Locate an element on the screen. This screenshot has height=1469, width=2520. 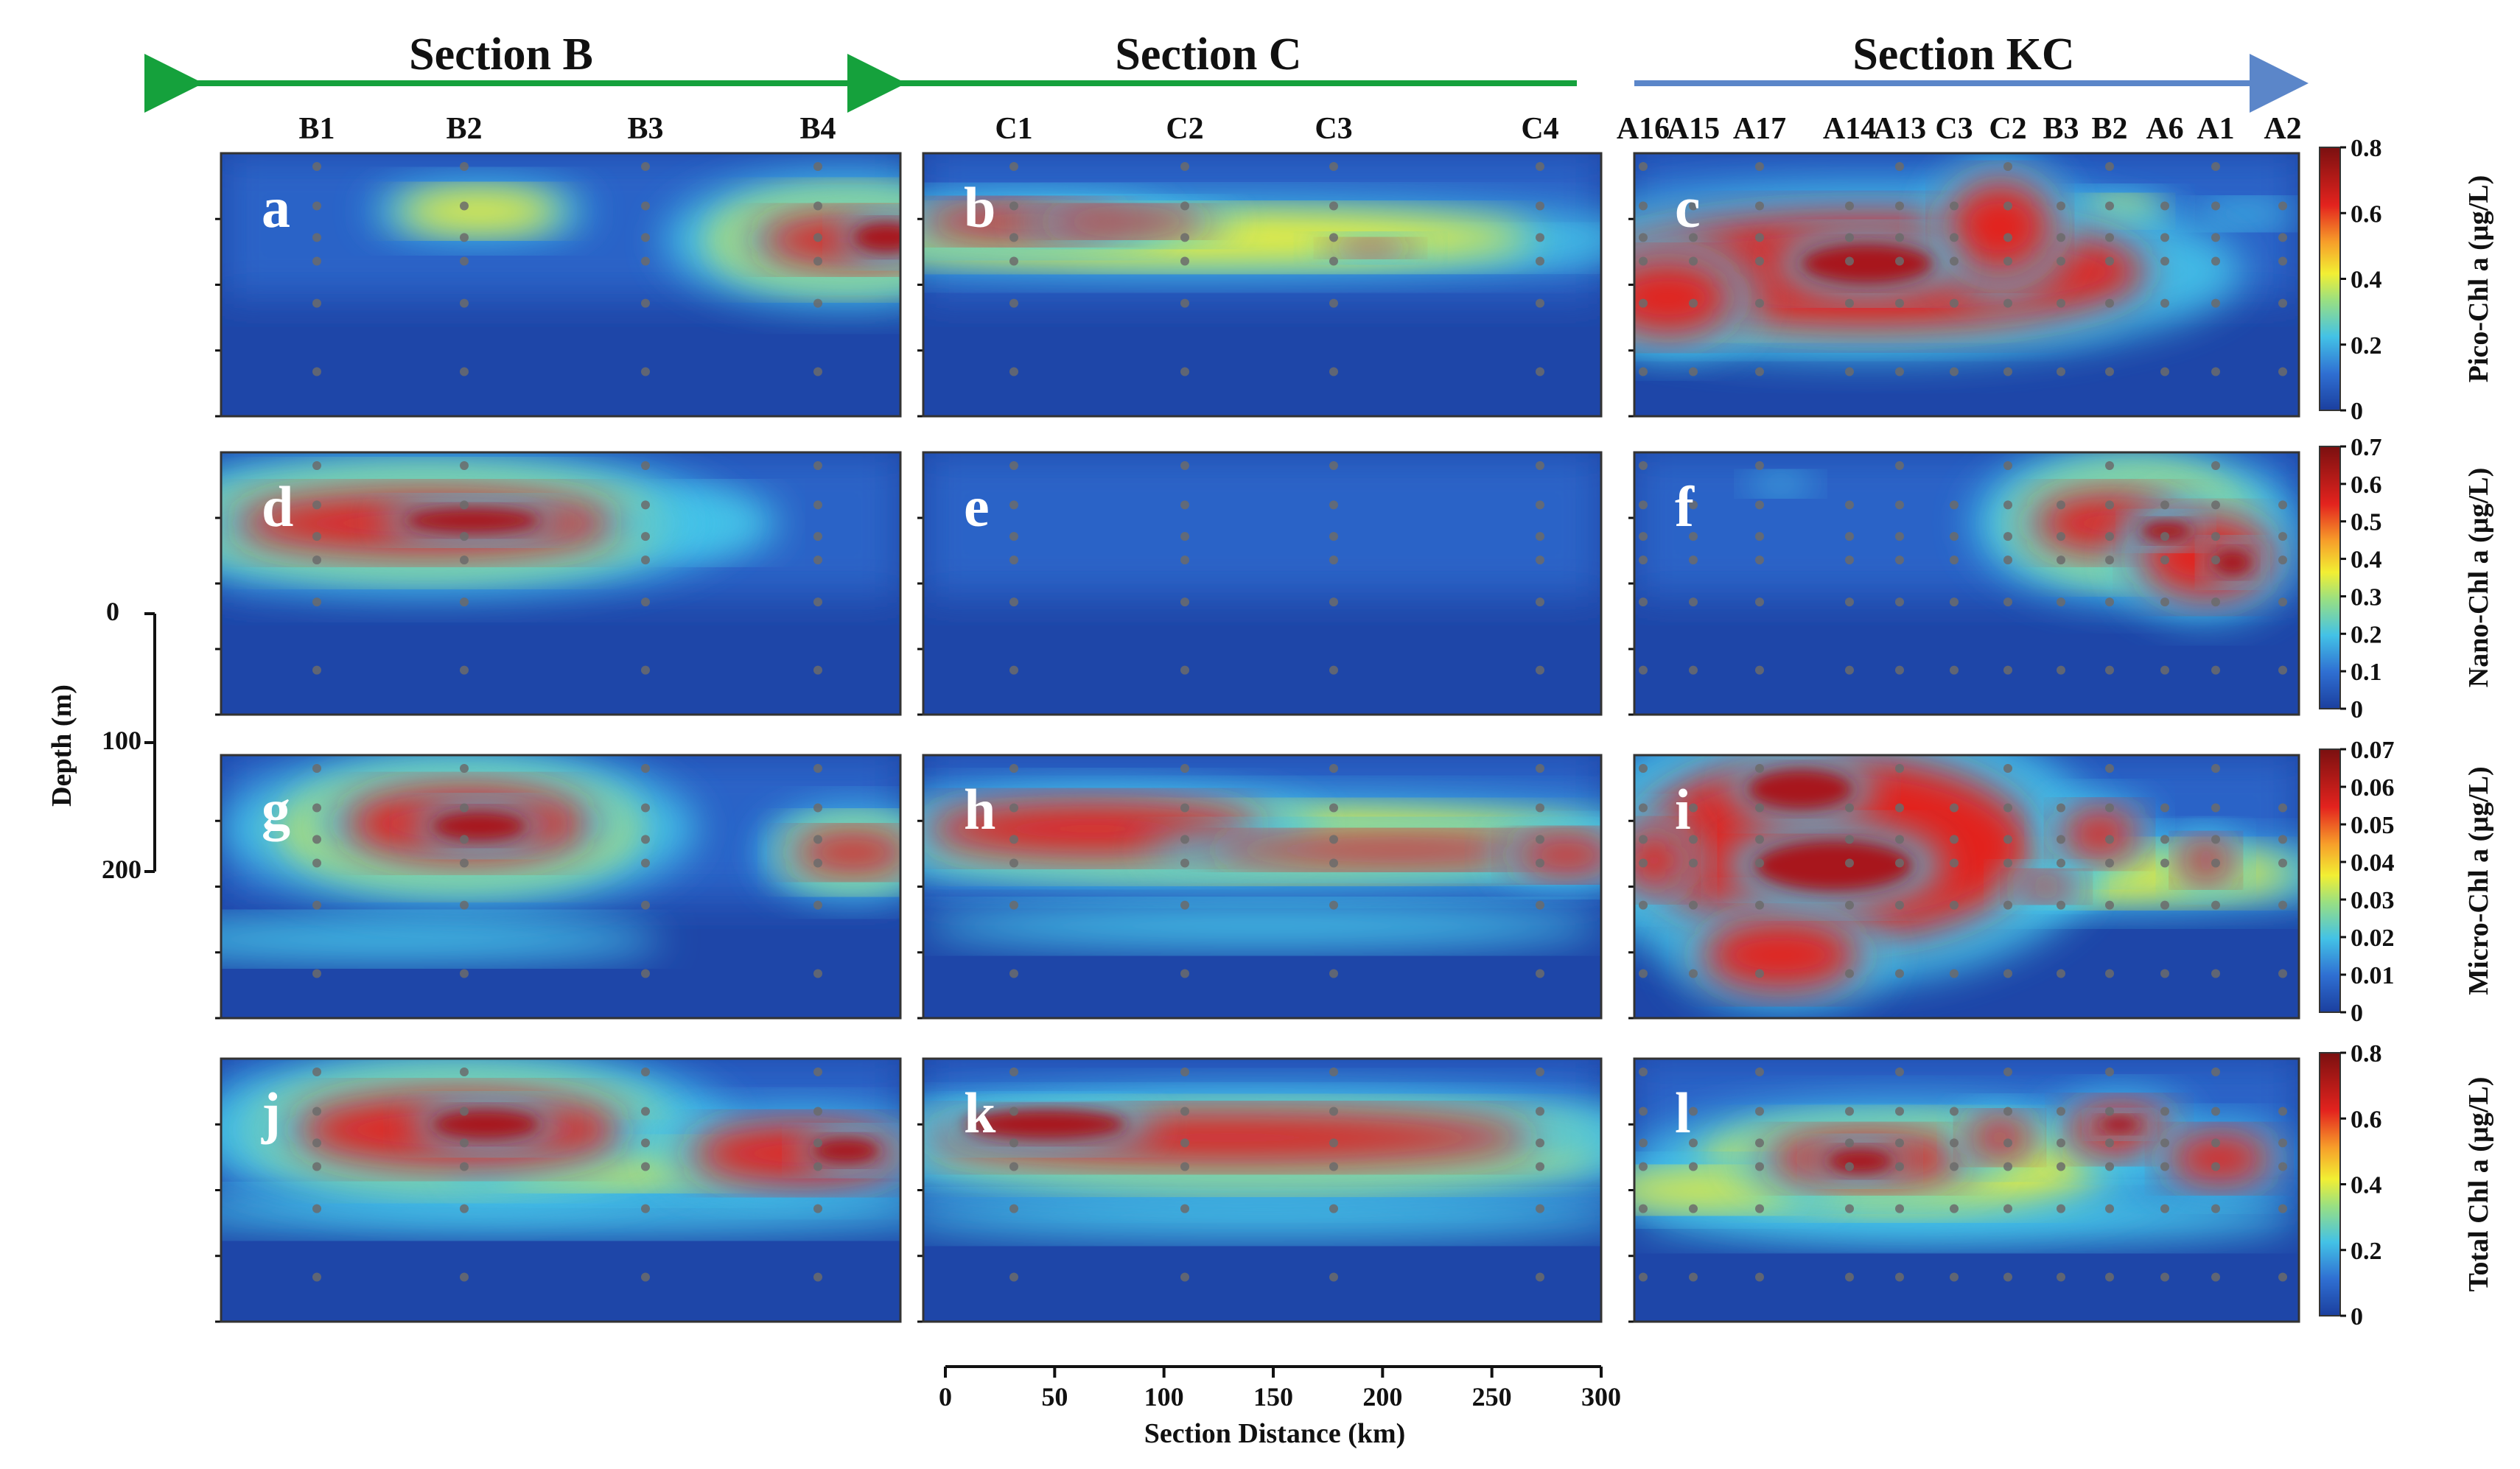
station-label-a6-kc: A6 is located at coordinates (2164, 129).